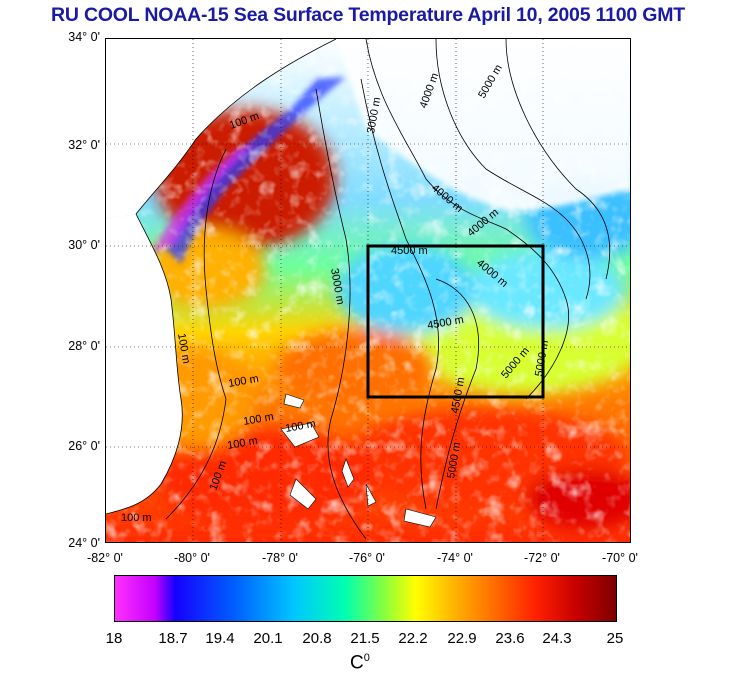 The width and height of the screenshot is (736, 680). I want to click on temperature-colorbar, so click(365, 598).